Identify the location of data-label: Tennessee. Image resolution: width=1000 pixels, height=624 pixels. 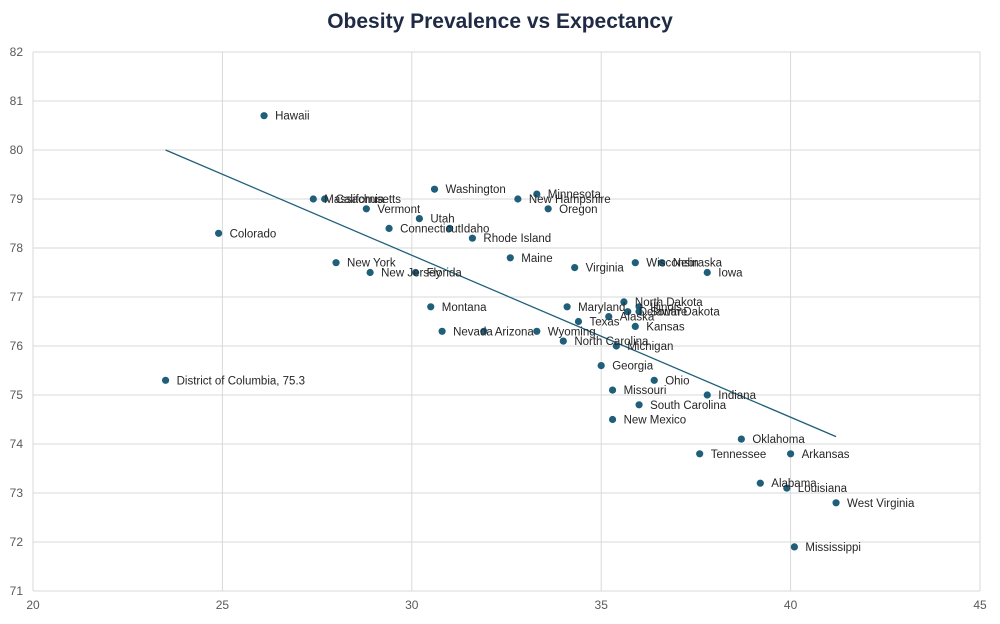
(739, 455).